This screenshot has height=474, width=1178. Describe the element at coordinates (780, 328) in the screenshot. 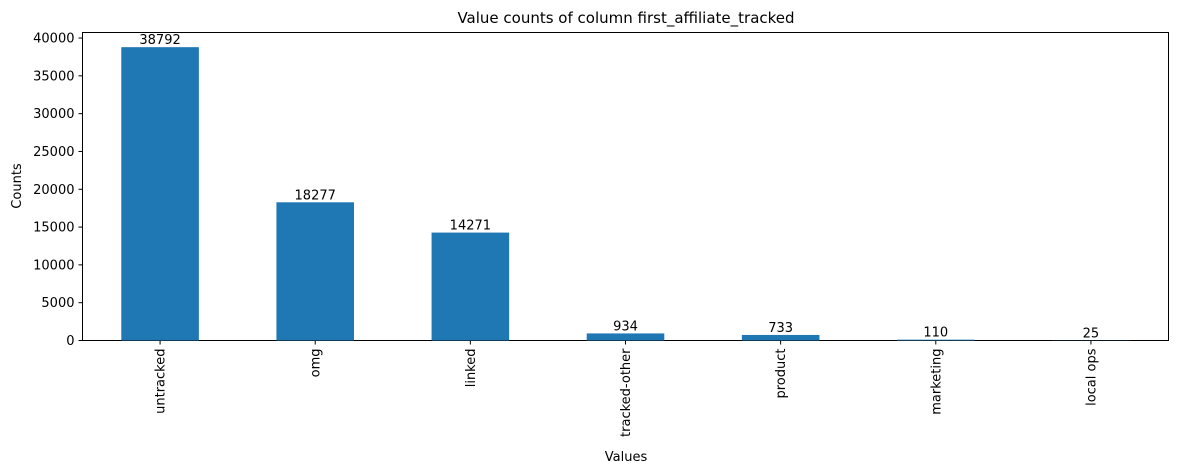

I see `data-label: 733` at that location.